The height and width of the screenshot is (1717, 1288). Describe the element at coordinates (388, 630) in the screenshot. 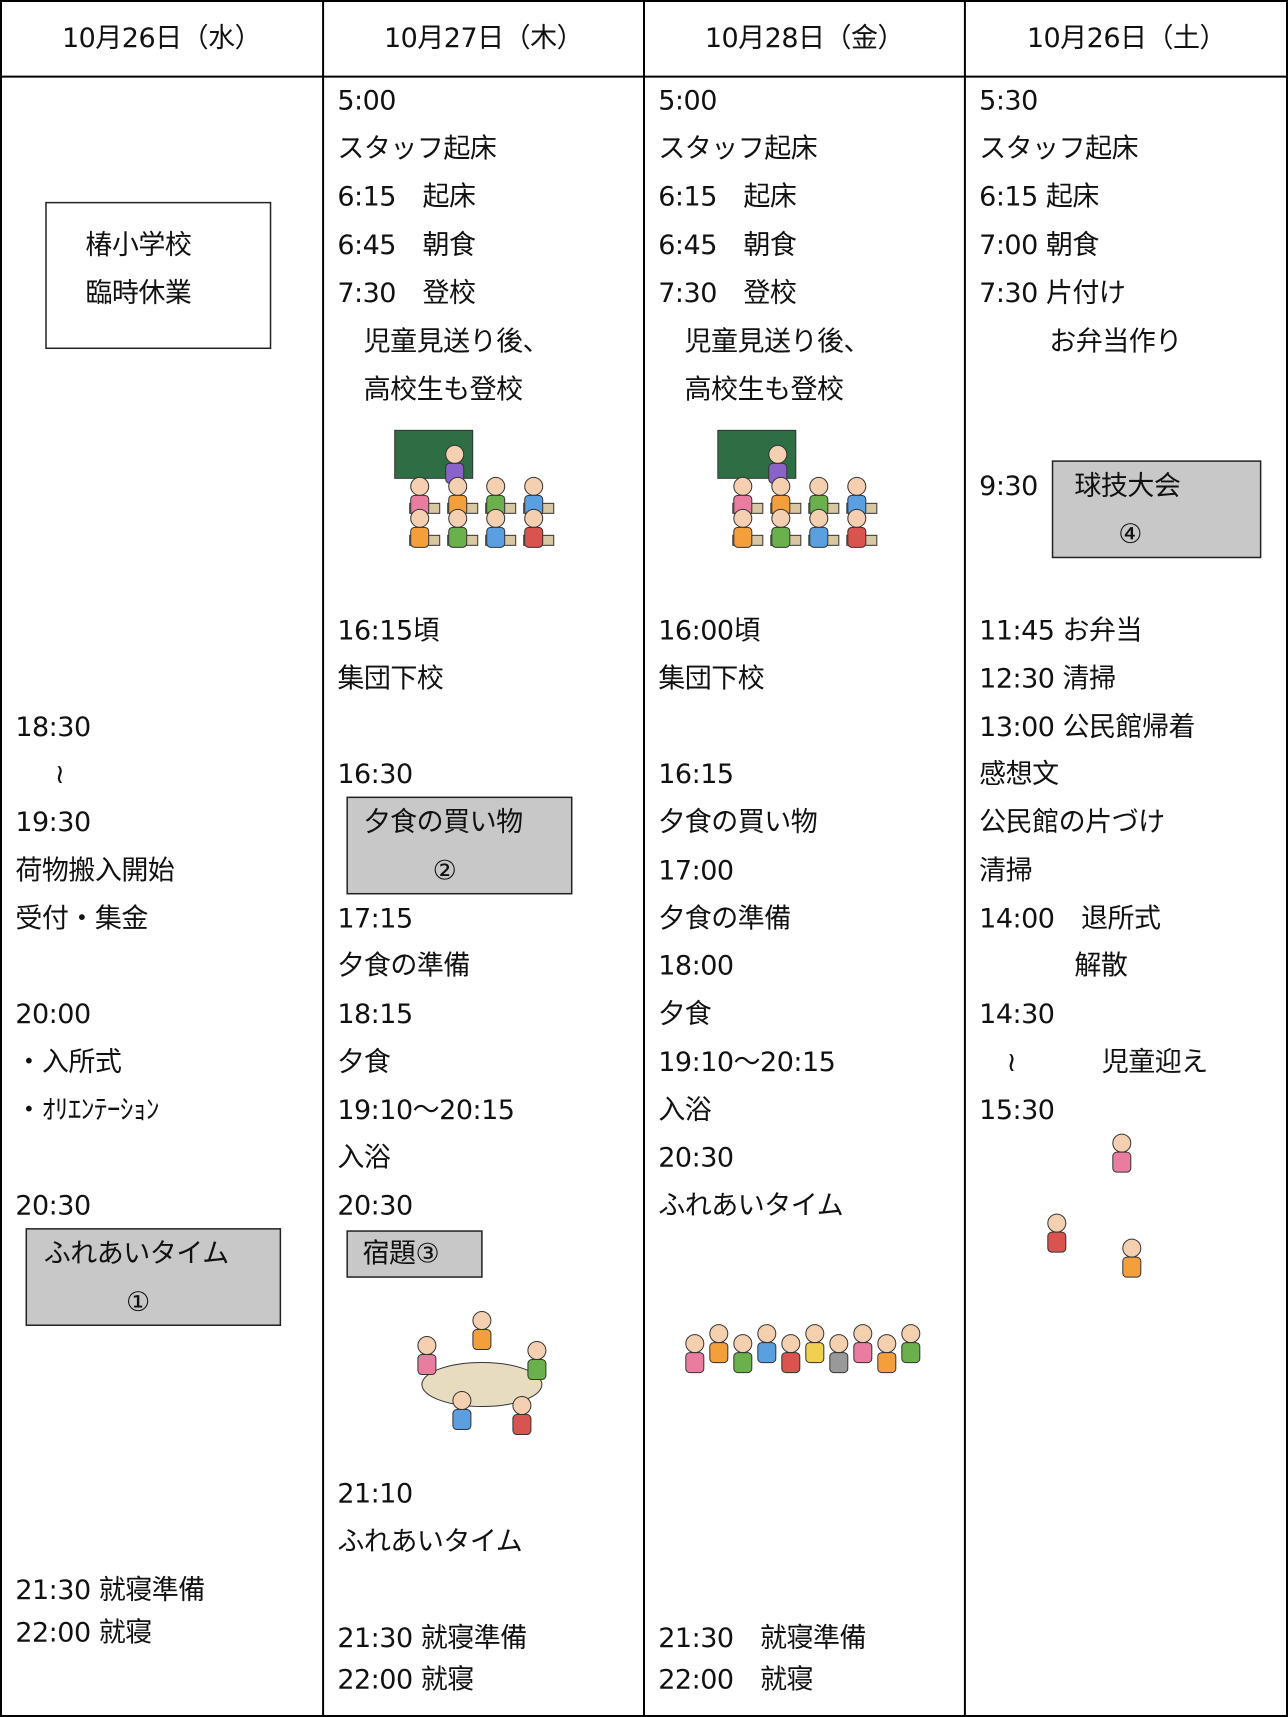

I see `schedule-item: 16:15頃` at that location.